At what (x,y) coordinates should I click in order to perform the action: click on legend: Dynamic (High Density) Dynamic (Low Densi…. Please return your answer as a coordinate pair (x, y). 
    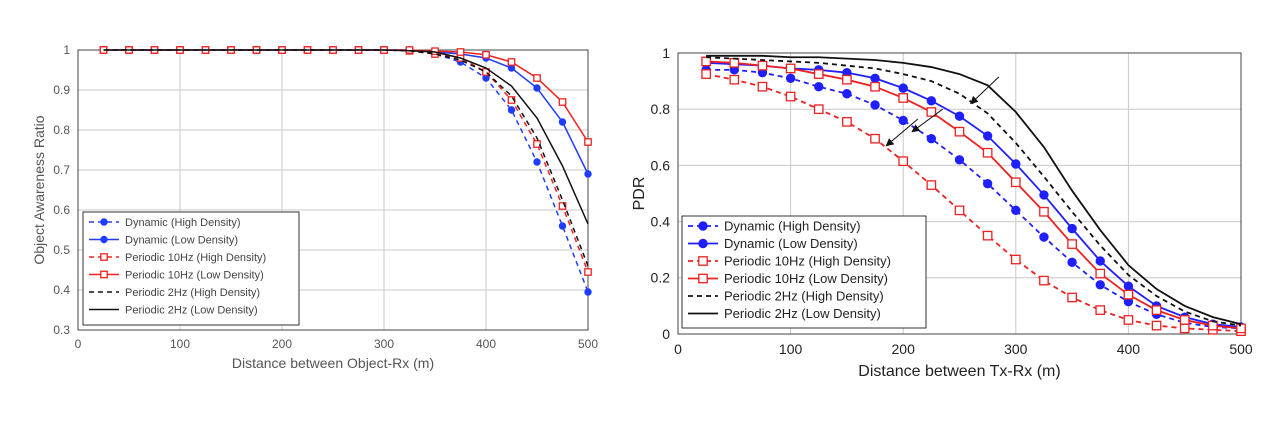
    Looking at the image, I should click on (804, 272).